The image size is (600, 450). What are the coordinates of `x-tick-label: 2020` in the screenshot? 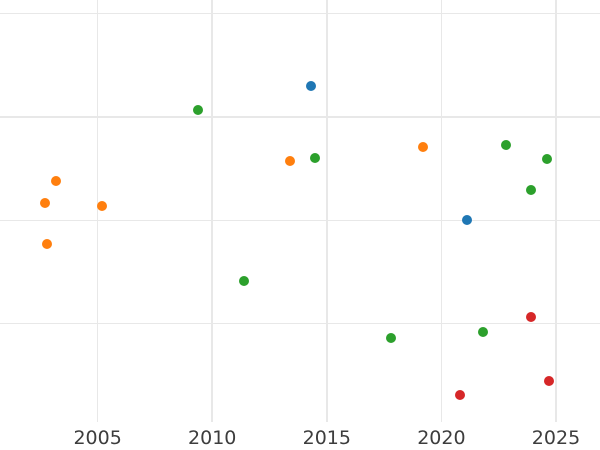 It's located at (441, 438).